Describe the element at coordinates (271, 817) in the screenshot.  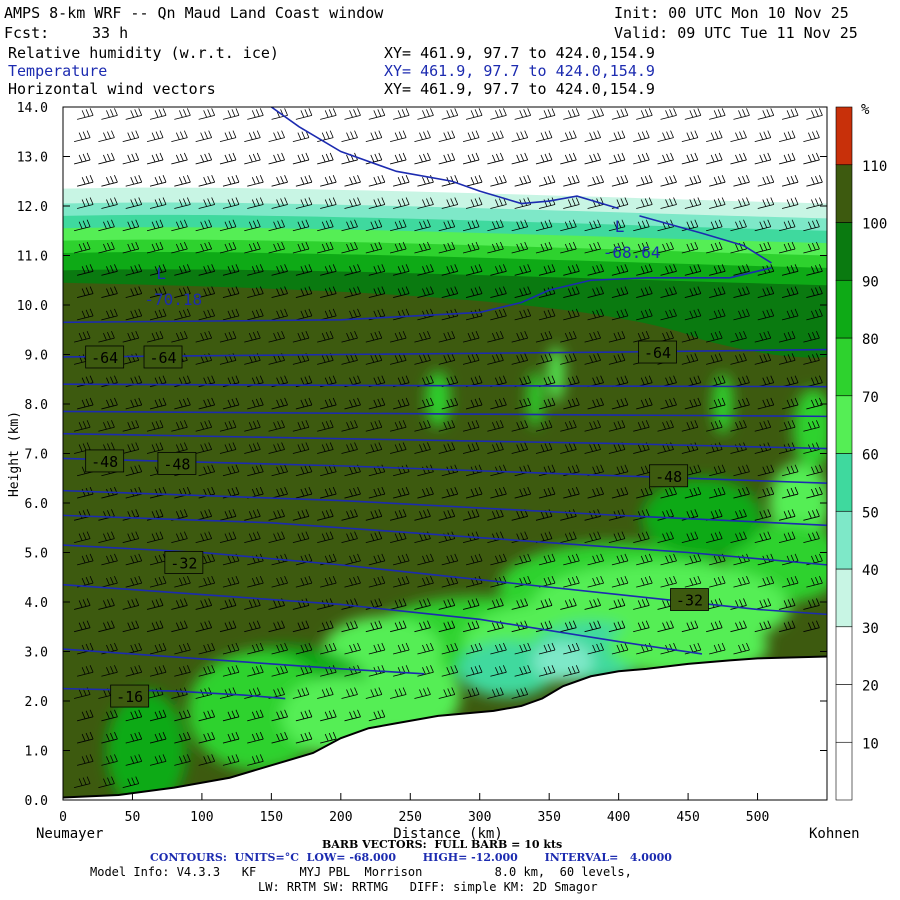
I see `x-tick-label: 150` at that location.